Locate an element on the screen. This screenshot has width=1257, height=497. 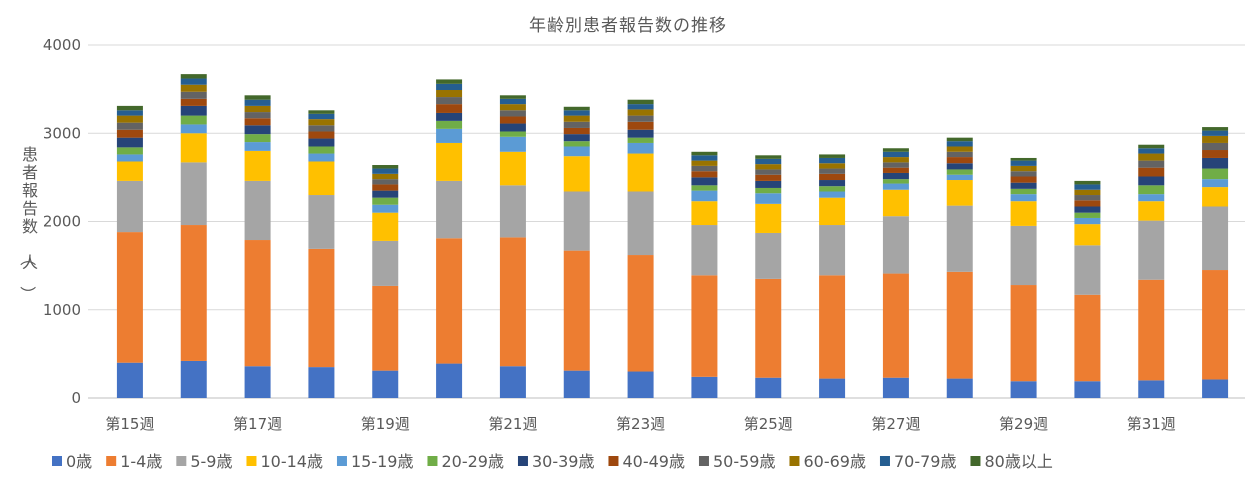
legend-label: 10-14歳 is located at coordinates (291, 461).